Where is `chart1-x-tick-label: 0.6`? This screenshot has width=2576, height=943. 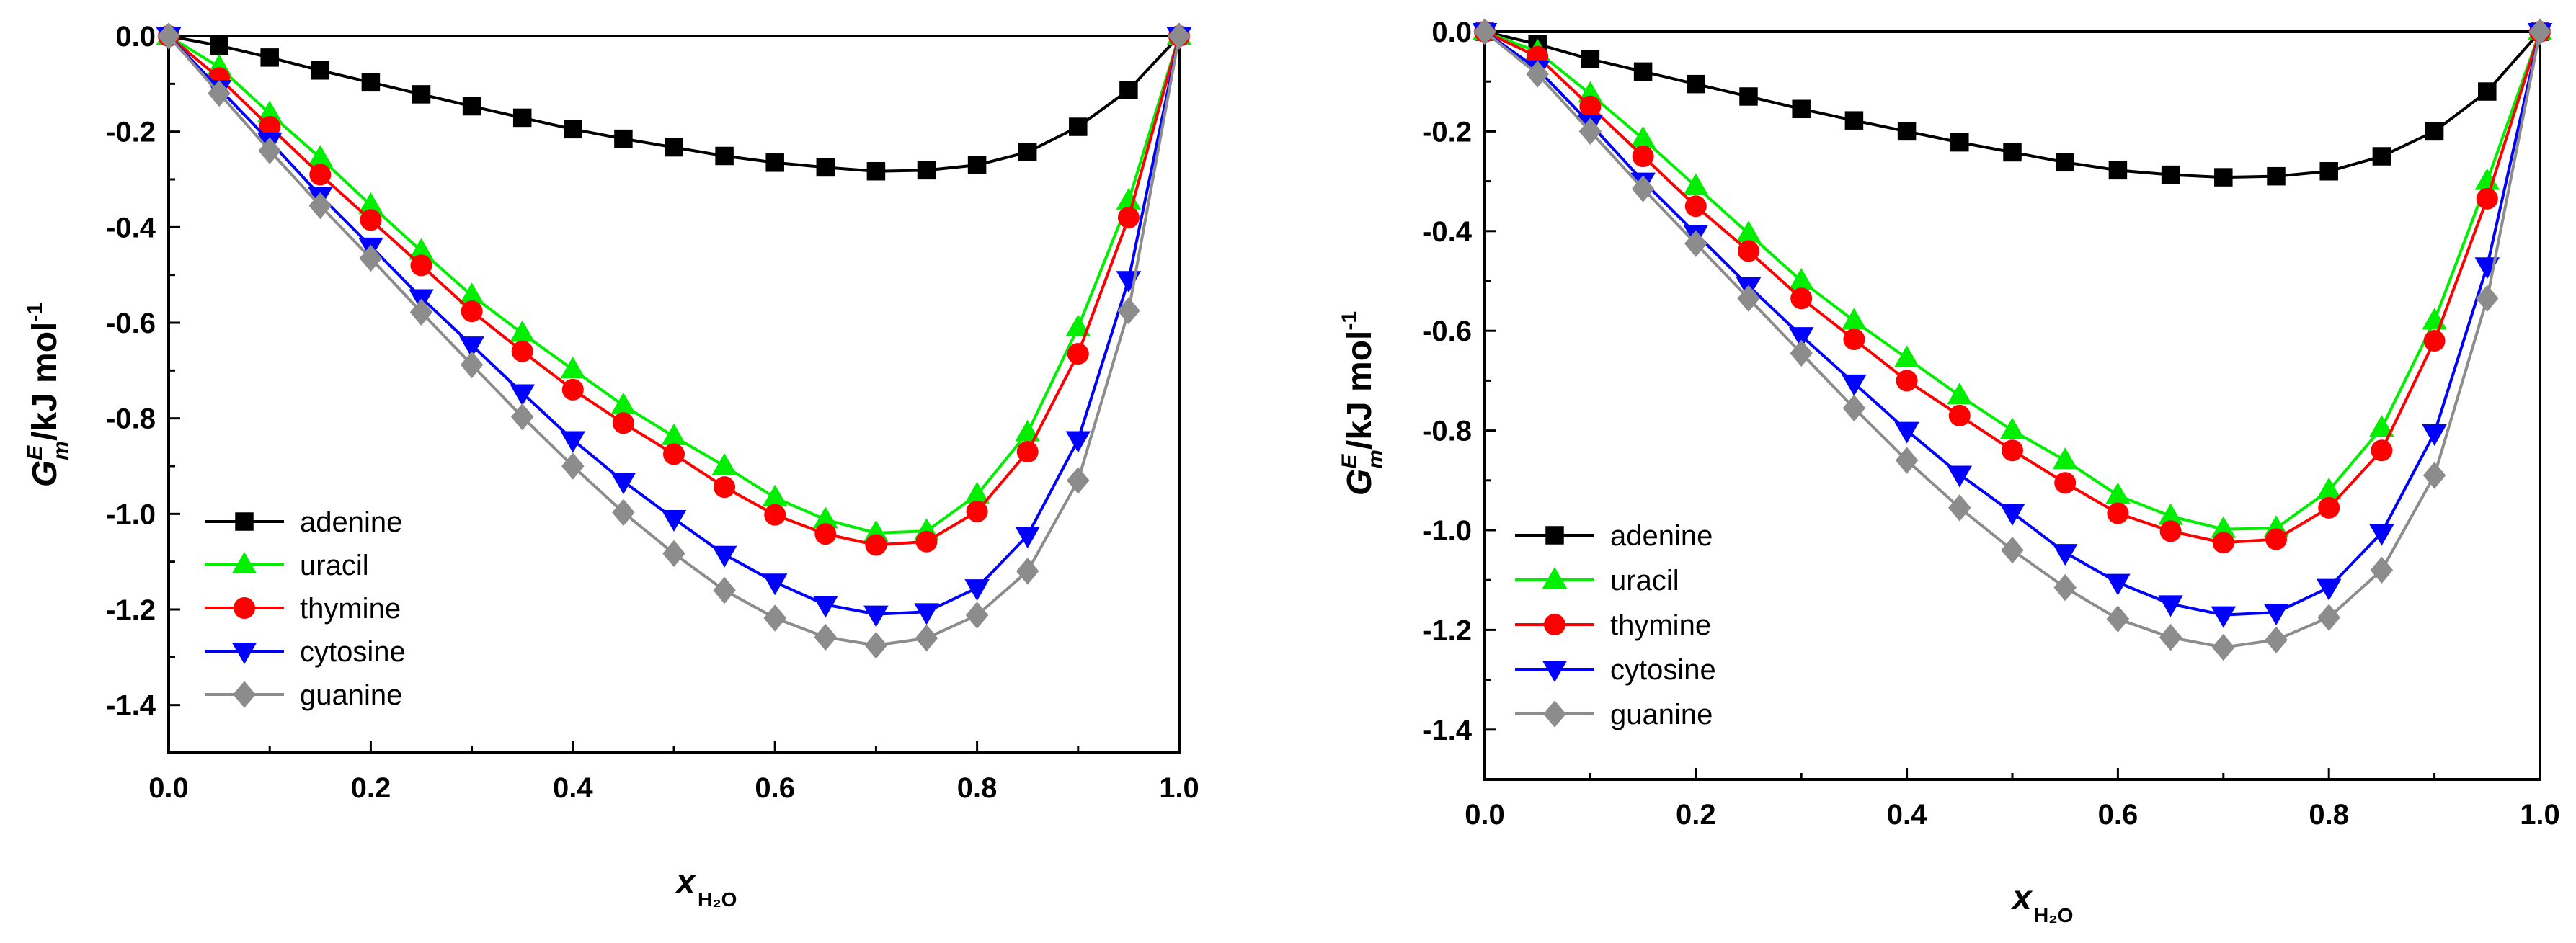 chart1-x-tick-label: 0.6 is located at coordinates (775, 788).